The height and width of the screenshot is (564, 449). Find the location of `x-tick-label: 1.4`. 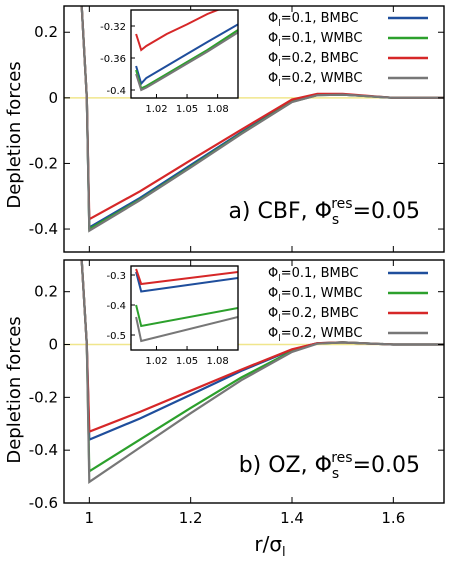

x-tick-label: 1.4 is located at coordinates (292, 518).